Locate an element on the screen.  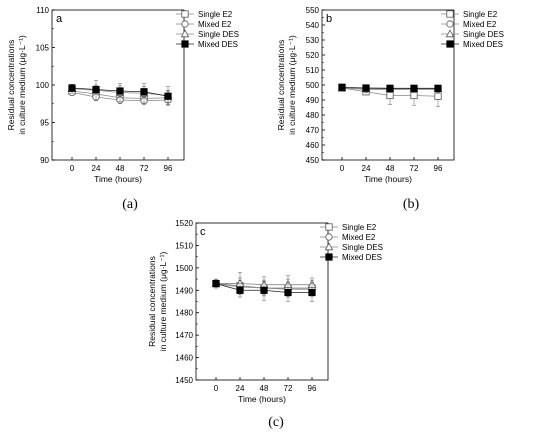
y-tick-label: 540 is located at coordinates (313, 25).